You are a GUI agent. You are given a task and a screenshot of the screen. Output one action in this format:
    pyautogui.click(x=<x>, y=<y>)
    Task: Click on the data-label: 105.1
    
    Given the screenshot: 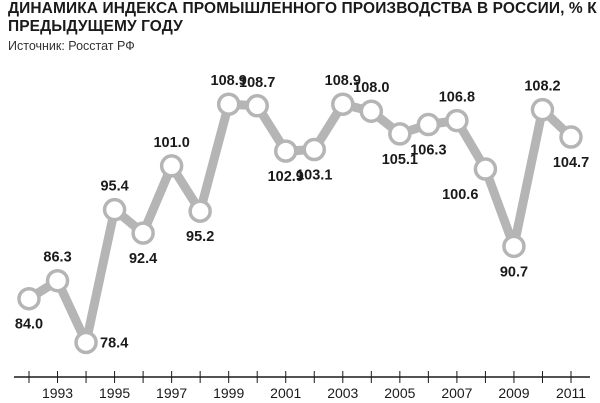 What is the action you would take?
    pyautogui.click(x=400, y=160)
    